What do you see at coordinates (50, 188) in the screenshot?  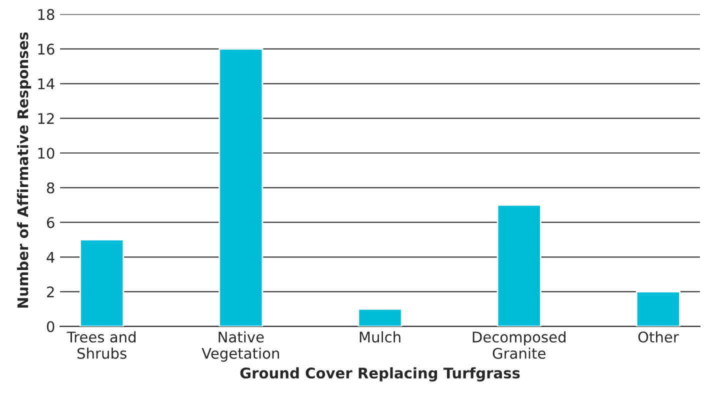 I see `y-tick-label: 8` at bounding box center [50, 188].